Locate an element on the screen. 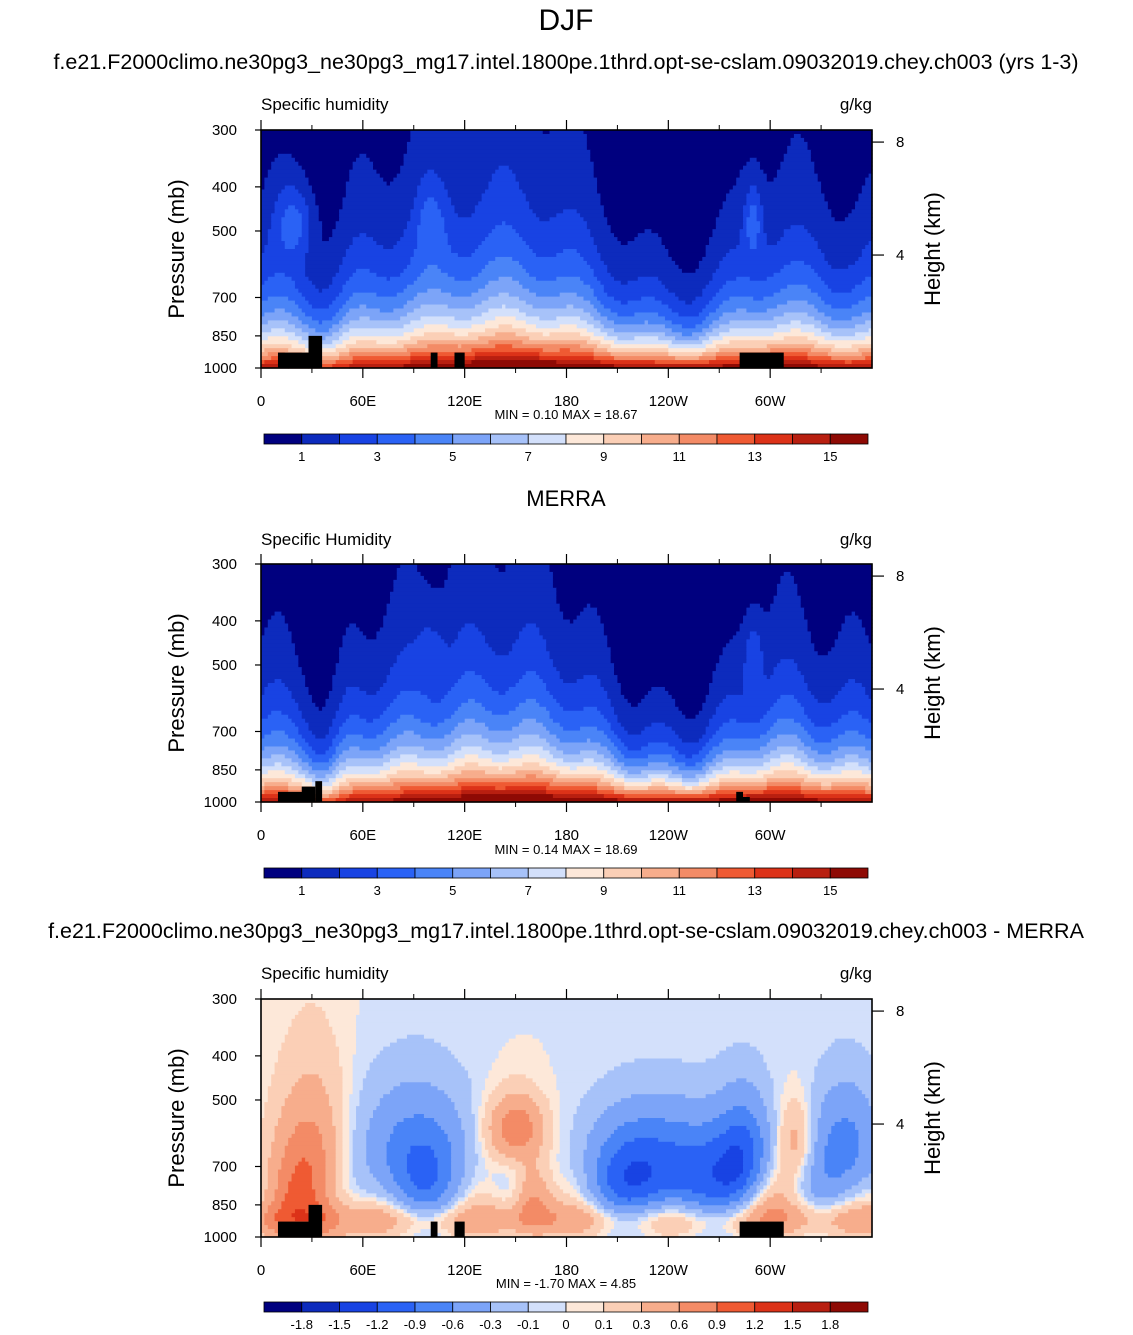 The height and width of the screenshot is (1335, 1133). y-axis-title: Pressure (mb) is located at coordinates (176, 248).